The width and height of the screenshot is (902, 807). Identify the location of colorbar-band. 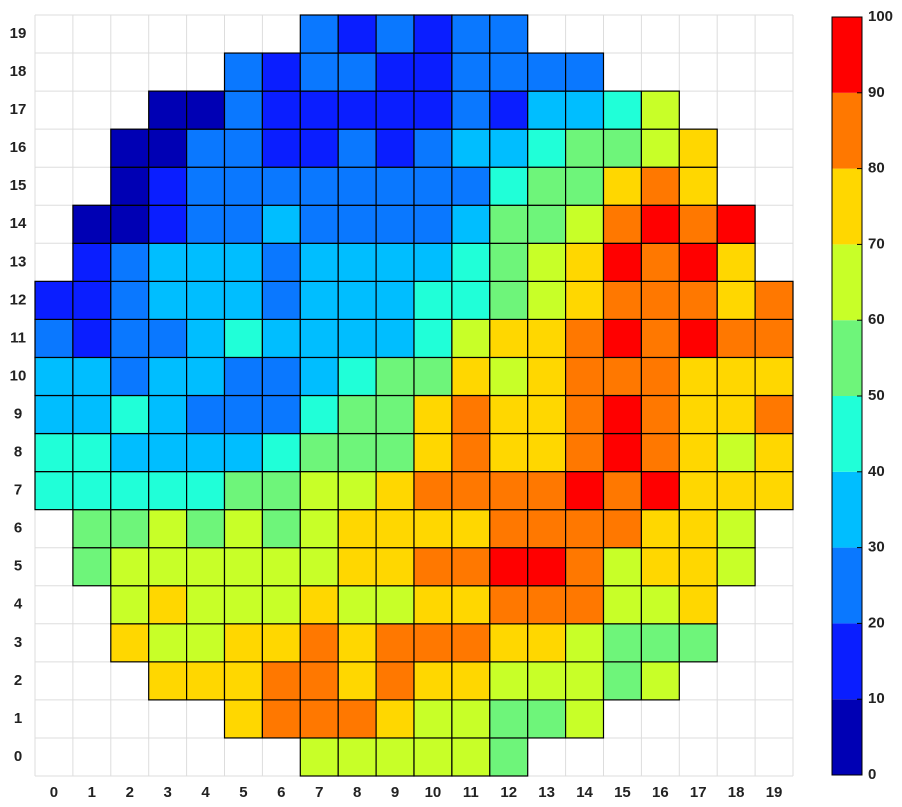
(847, 585).